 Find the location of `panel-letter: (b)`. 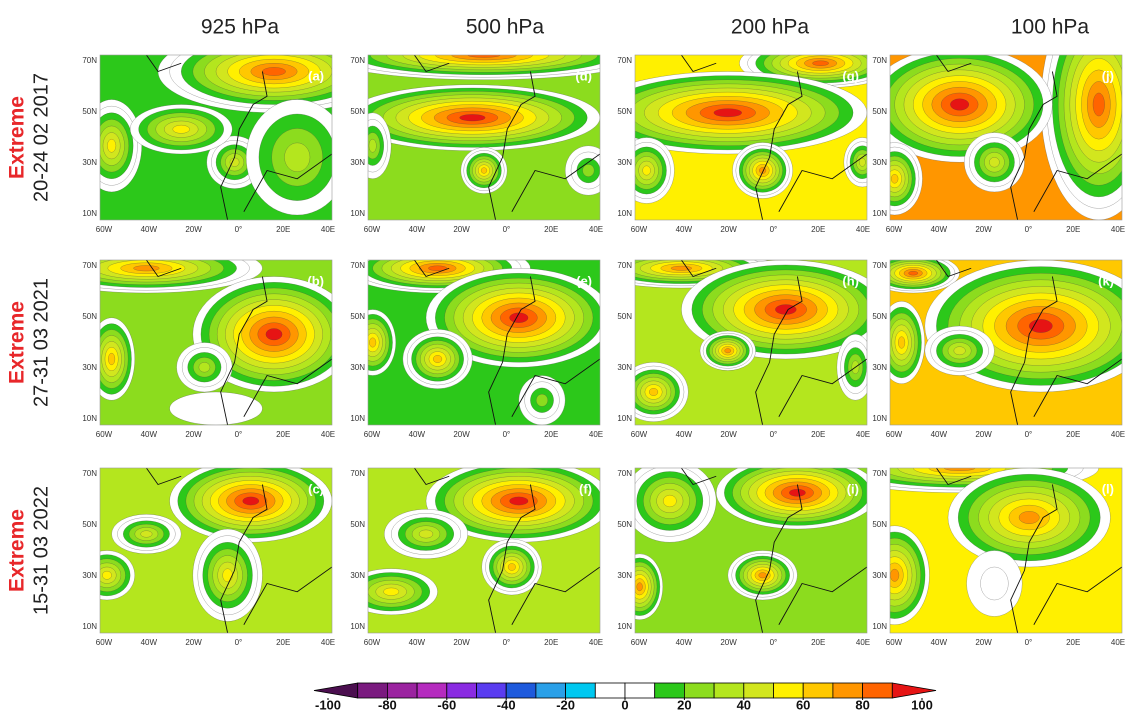

panel-letter: (b) is located at coordinates (315, 280).